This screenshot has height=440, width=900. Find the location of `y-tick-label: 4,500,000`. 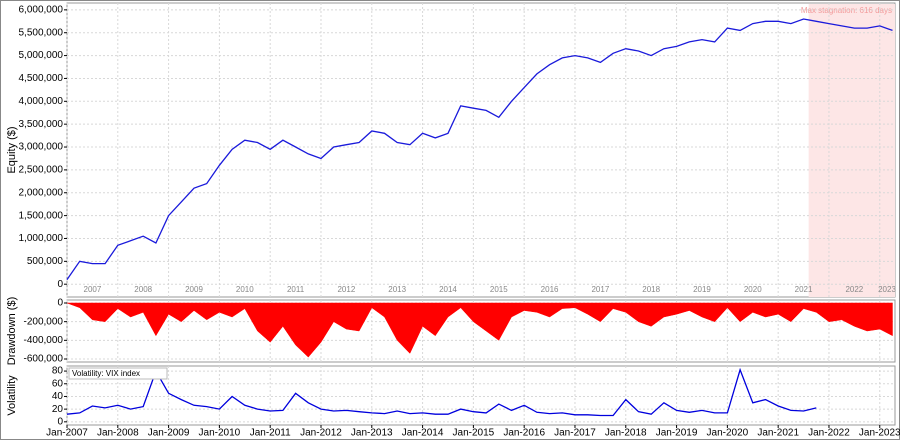

y-tick-label: 4,500,000 is located at coordinates (41, 78).